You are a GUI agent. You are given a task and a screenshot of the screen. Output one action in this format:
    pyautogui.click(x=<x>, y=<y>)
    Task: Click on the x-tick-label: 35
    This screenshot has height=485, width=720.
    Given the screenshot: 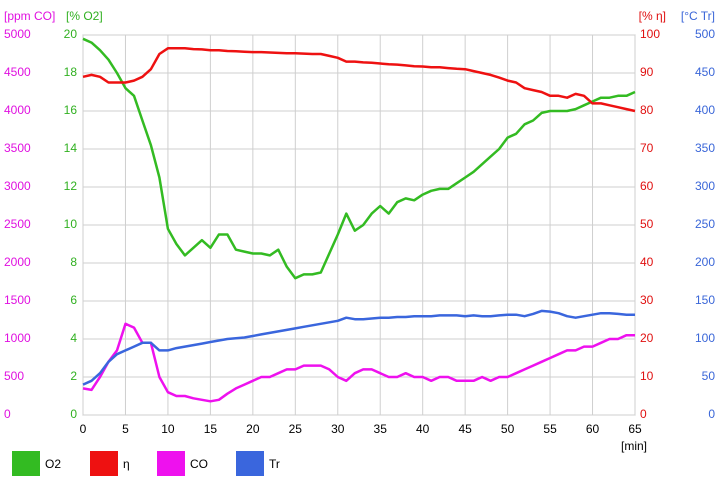 What is the action you would take?
    pyautogui.click(x=381, y=429)
    